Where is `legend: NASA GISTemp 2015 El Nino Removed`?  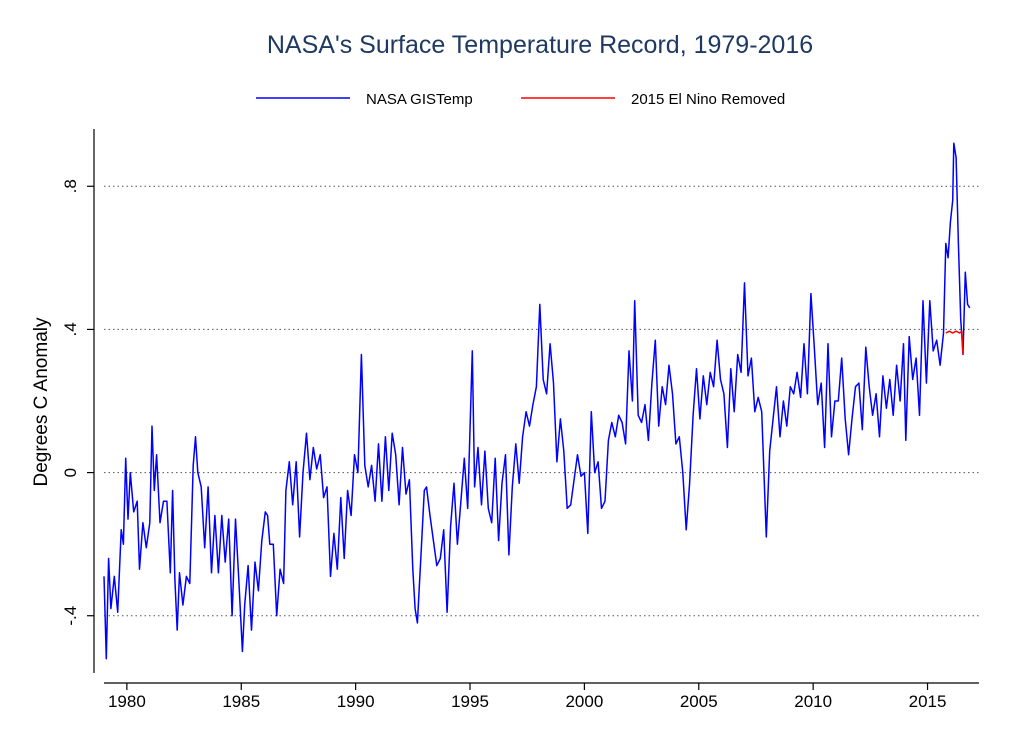
legend: NASA GISTemp 2015 El Nino Removed is located at coordinates (520, 99).